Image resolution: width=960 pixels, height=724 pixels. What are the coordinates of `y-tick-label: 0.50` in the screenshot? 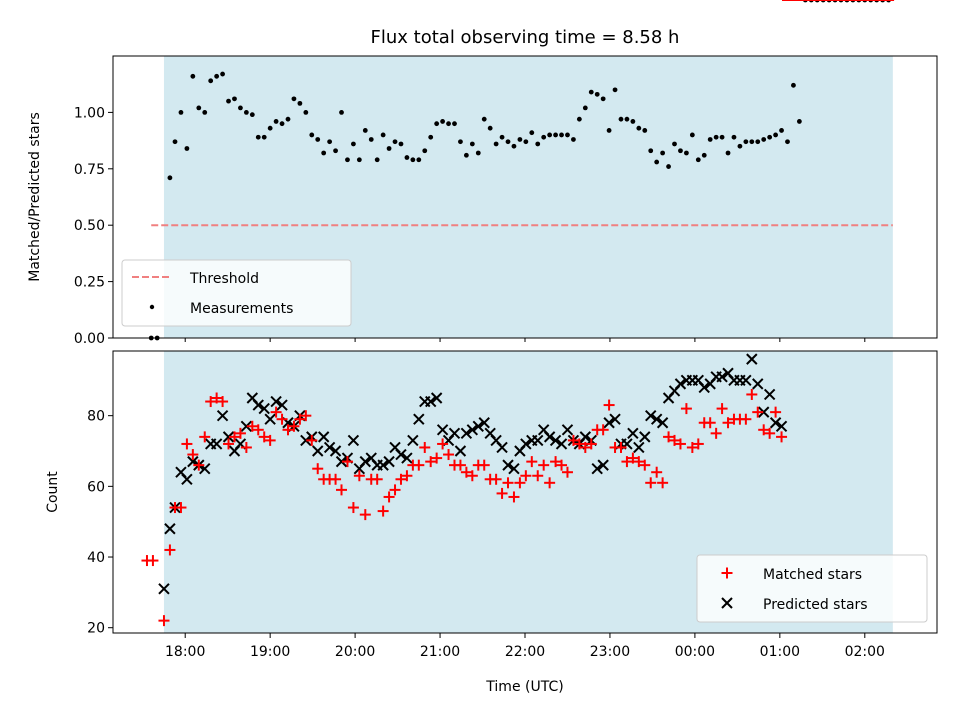 It's located at (89, 226).